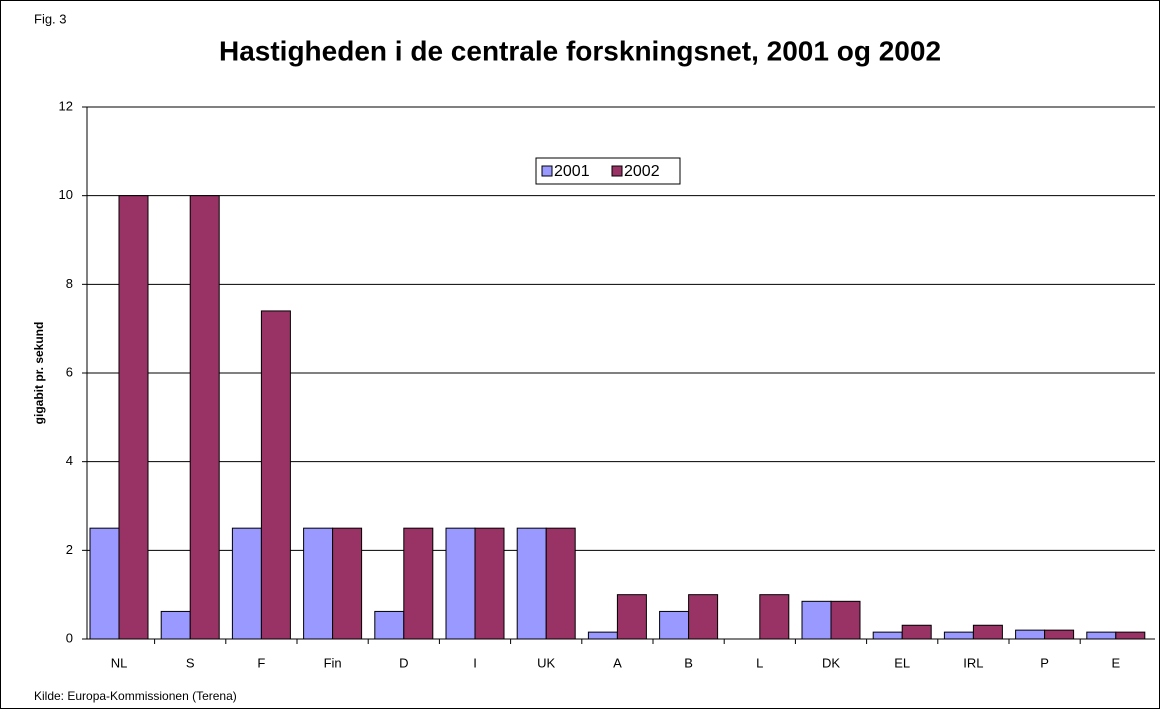 The width and height of the screenshot is (1160, 714). I want to click on x-tick-label: B, so click(688, 662).